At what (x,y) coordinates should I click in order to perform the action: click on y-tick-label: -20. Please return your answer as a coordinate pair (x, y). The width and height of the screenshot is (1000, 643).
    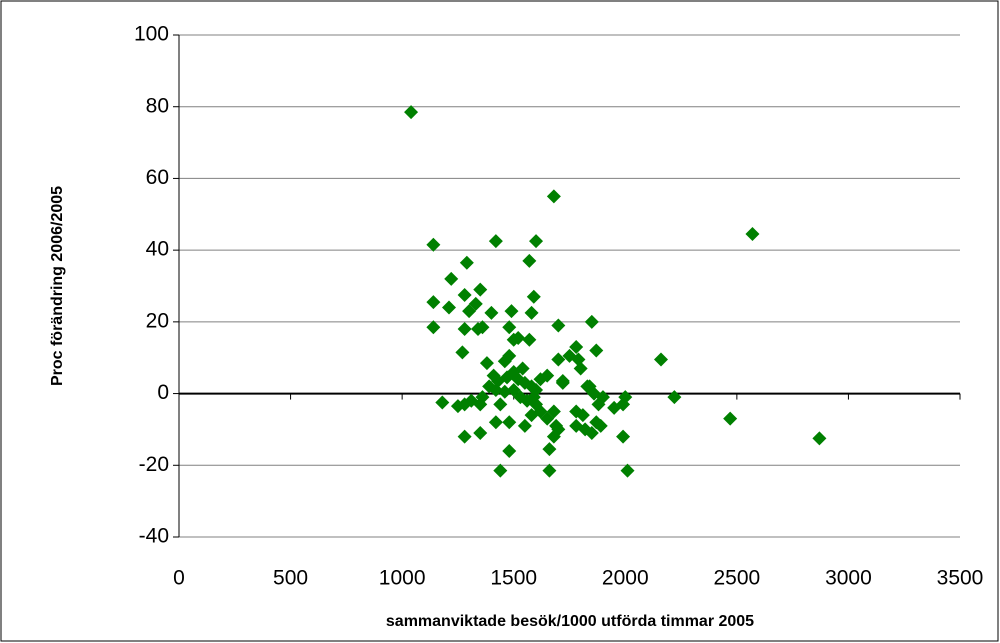
    Looking at the image, I should click on (154, 464).